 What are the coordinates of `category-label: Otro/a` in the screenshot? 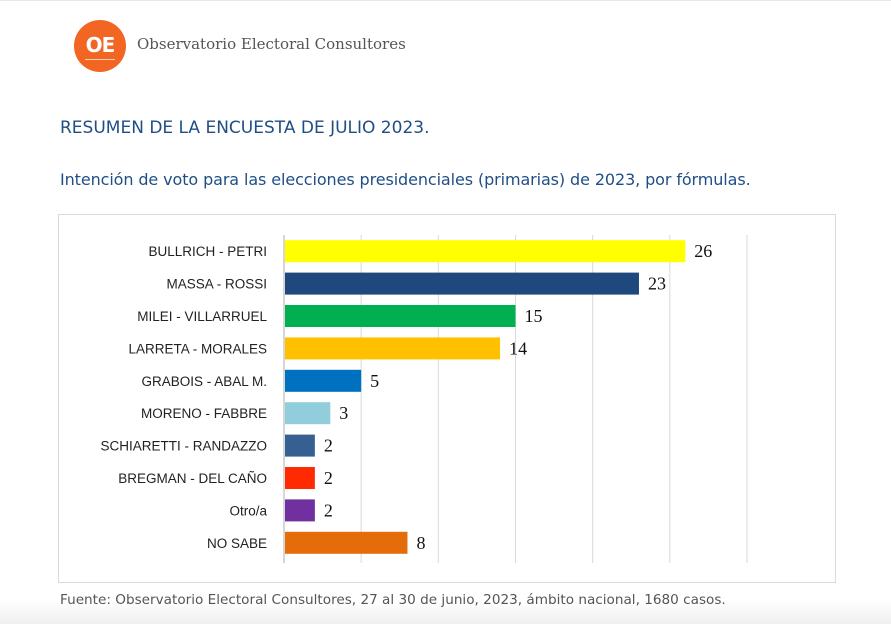 It's located at (248, 510).